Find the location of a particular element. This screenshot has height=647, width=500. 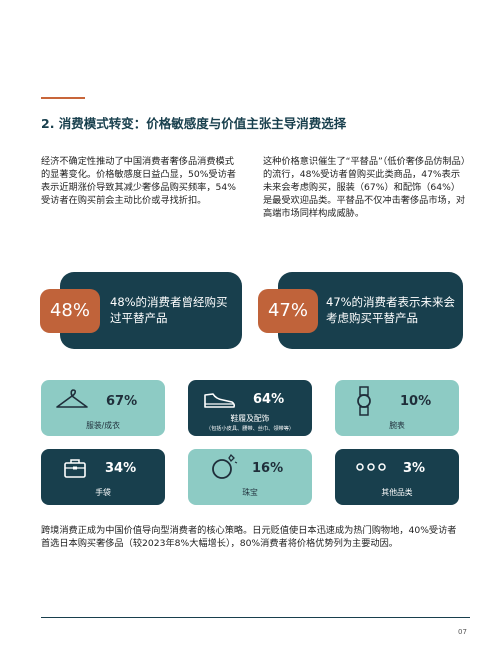

category-percent: 67% is located at coordinates (122, 401).